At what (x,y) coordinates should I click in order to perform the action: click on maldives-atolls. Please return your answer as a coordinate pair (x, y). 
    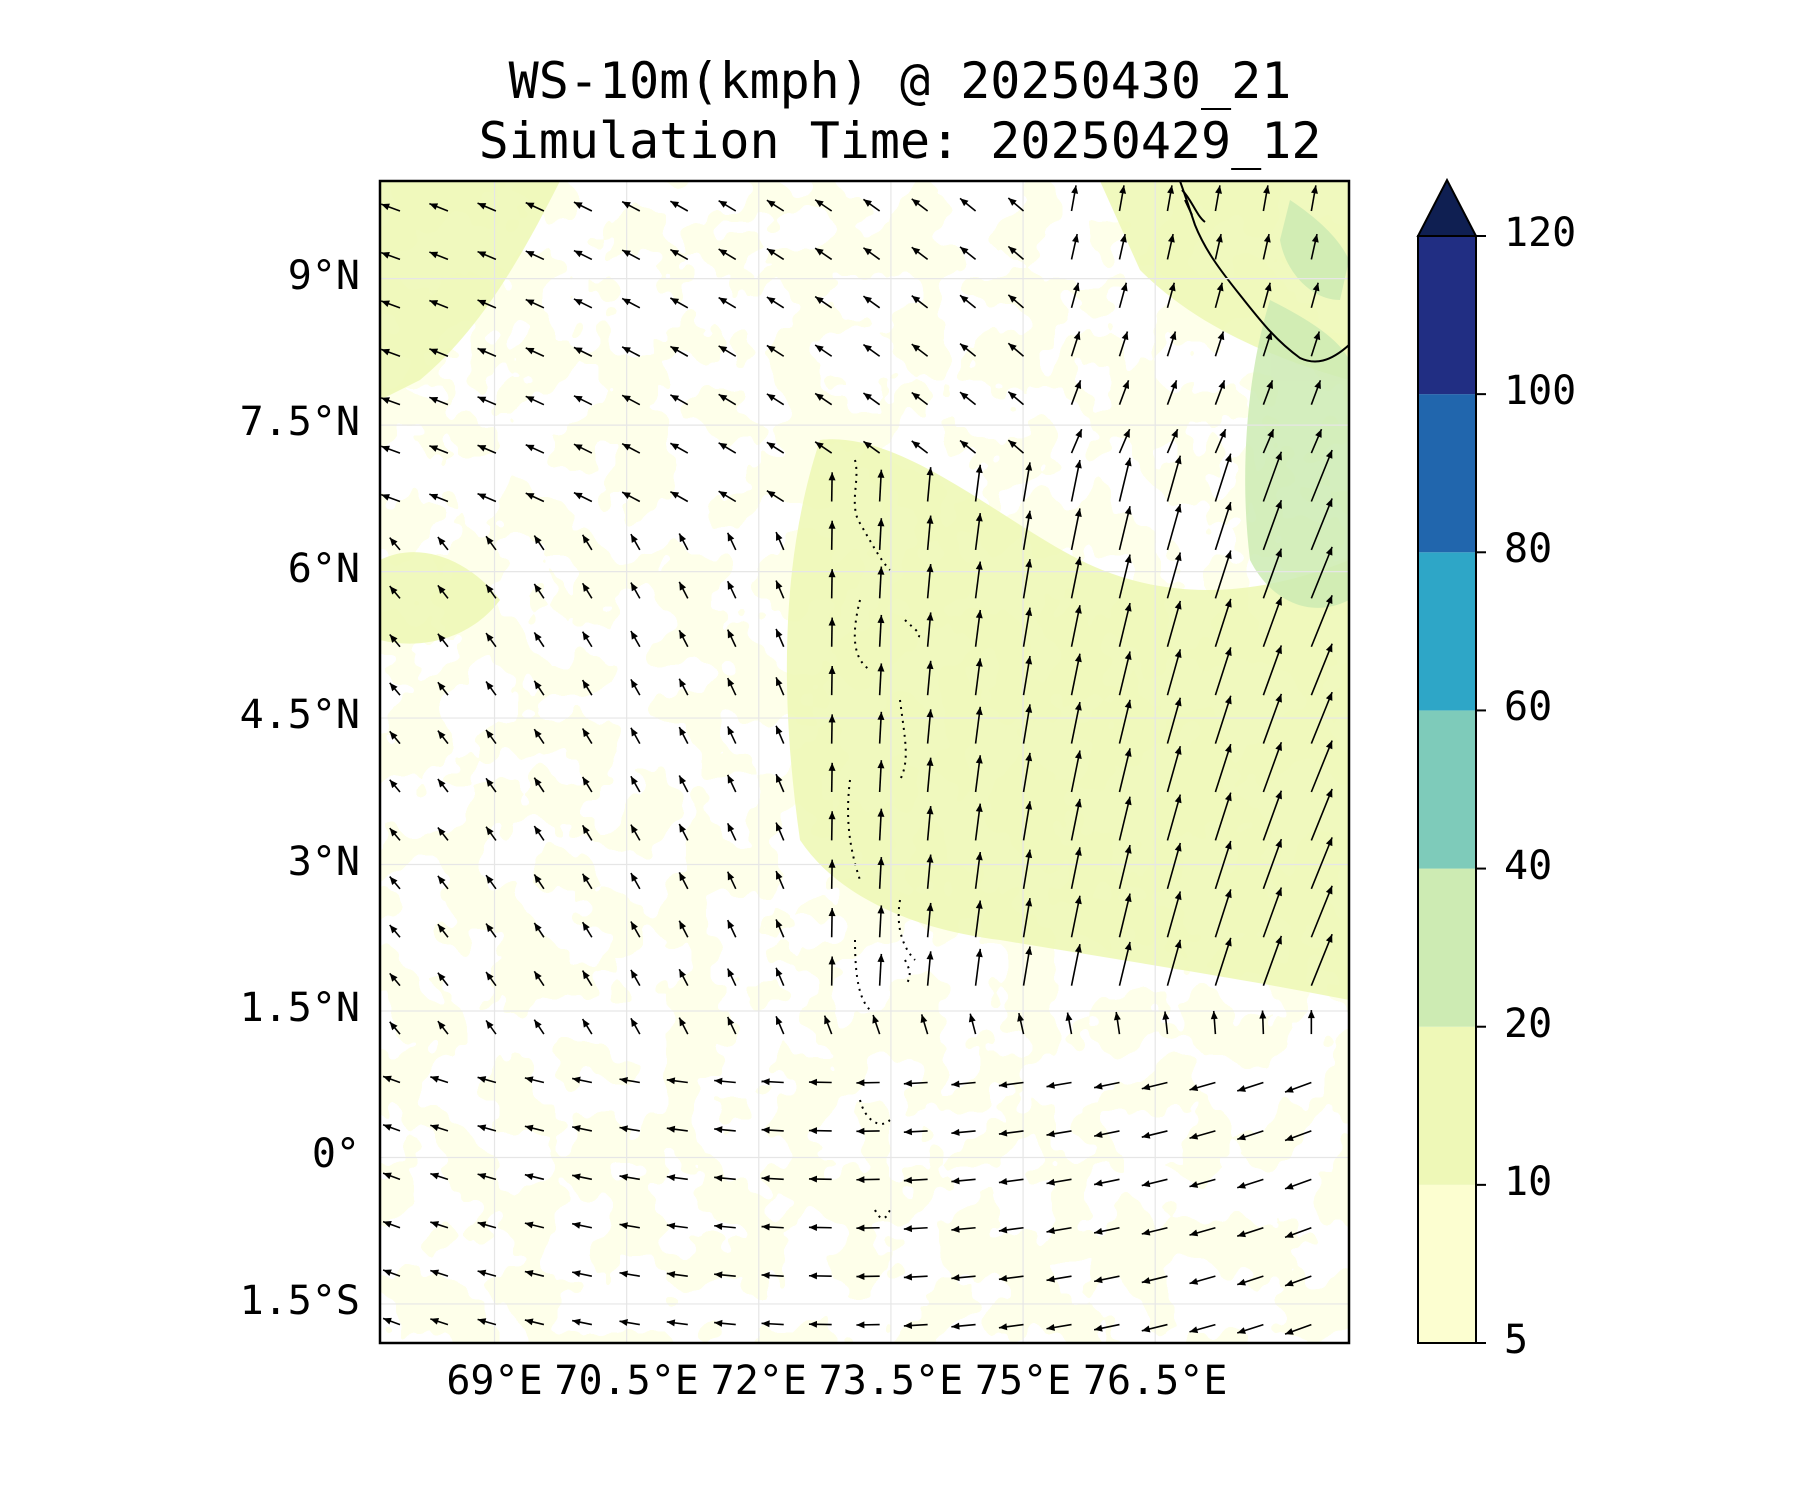
    Looking at the image, I should click on (884, 839).